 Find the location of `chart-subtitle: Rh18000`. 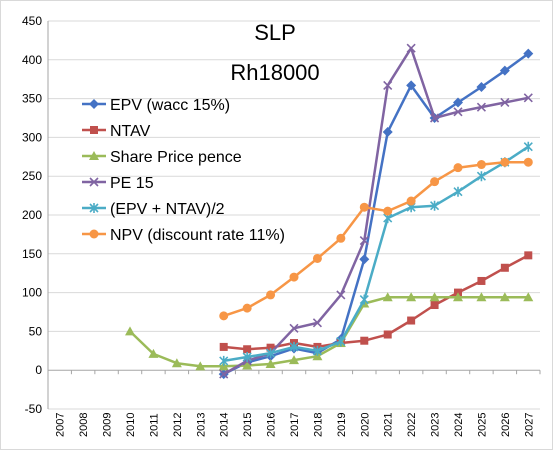

chart-subtitle: Rh18000 is located at coordinates (274, 72).